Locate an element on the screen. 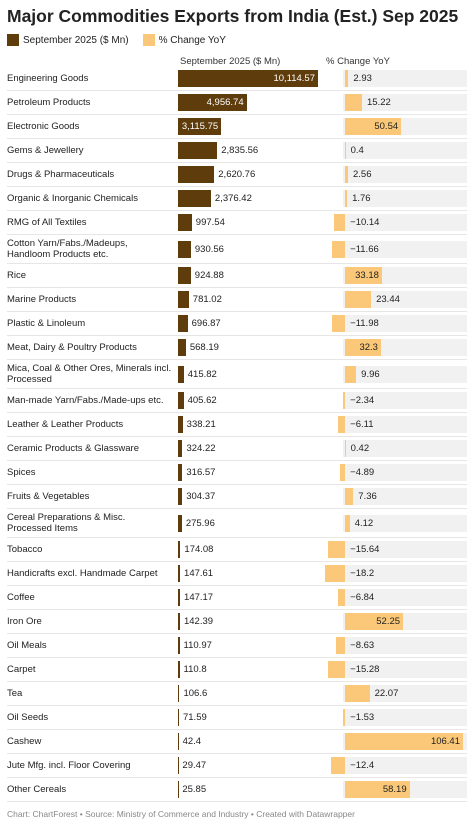 This screenshot has width=474, height=827. bar-cell: 2,620.76 is located at coordinates (251, 175).